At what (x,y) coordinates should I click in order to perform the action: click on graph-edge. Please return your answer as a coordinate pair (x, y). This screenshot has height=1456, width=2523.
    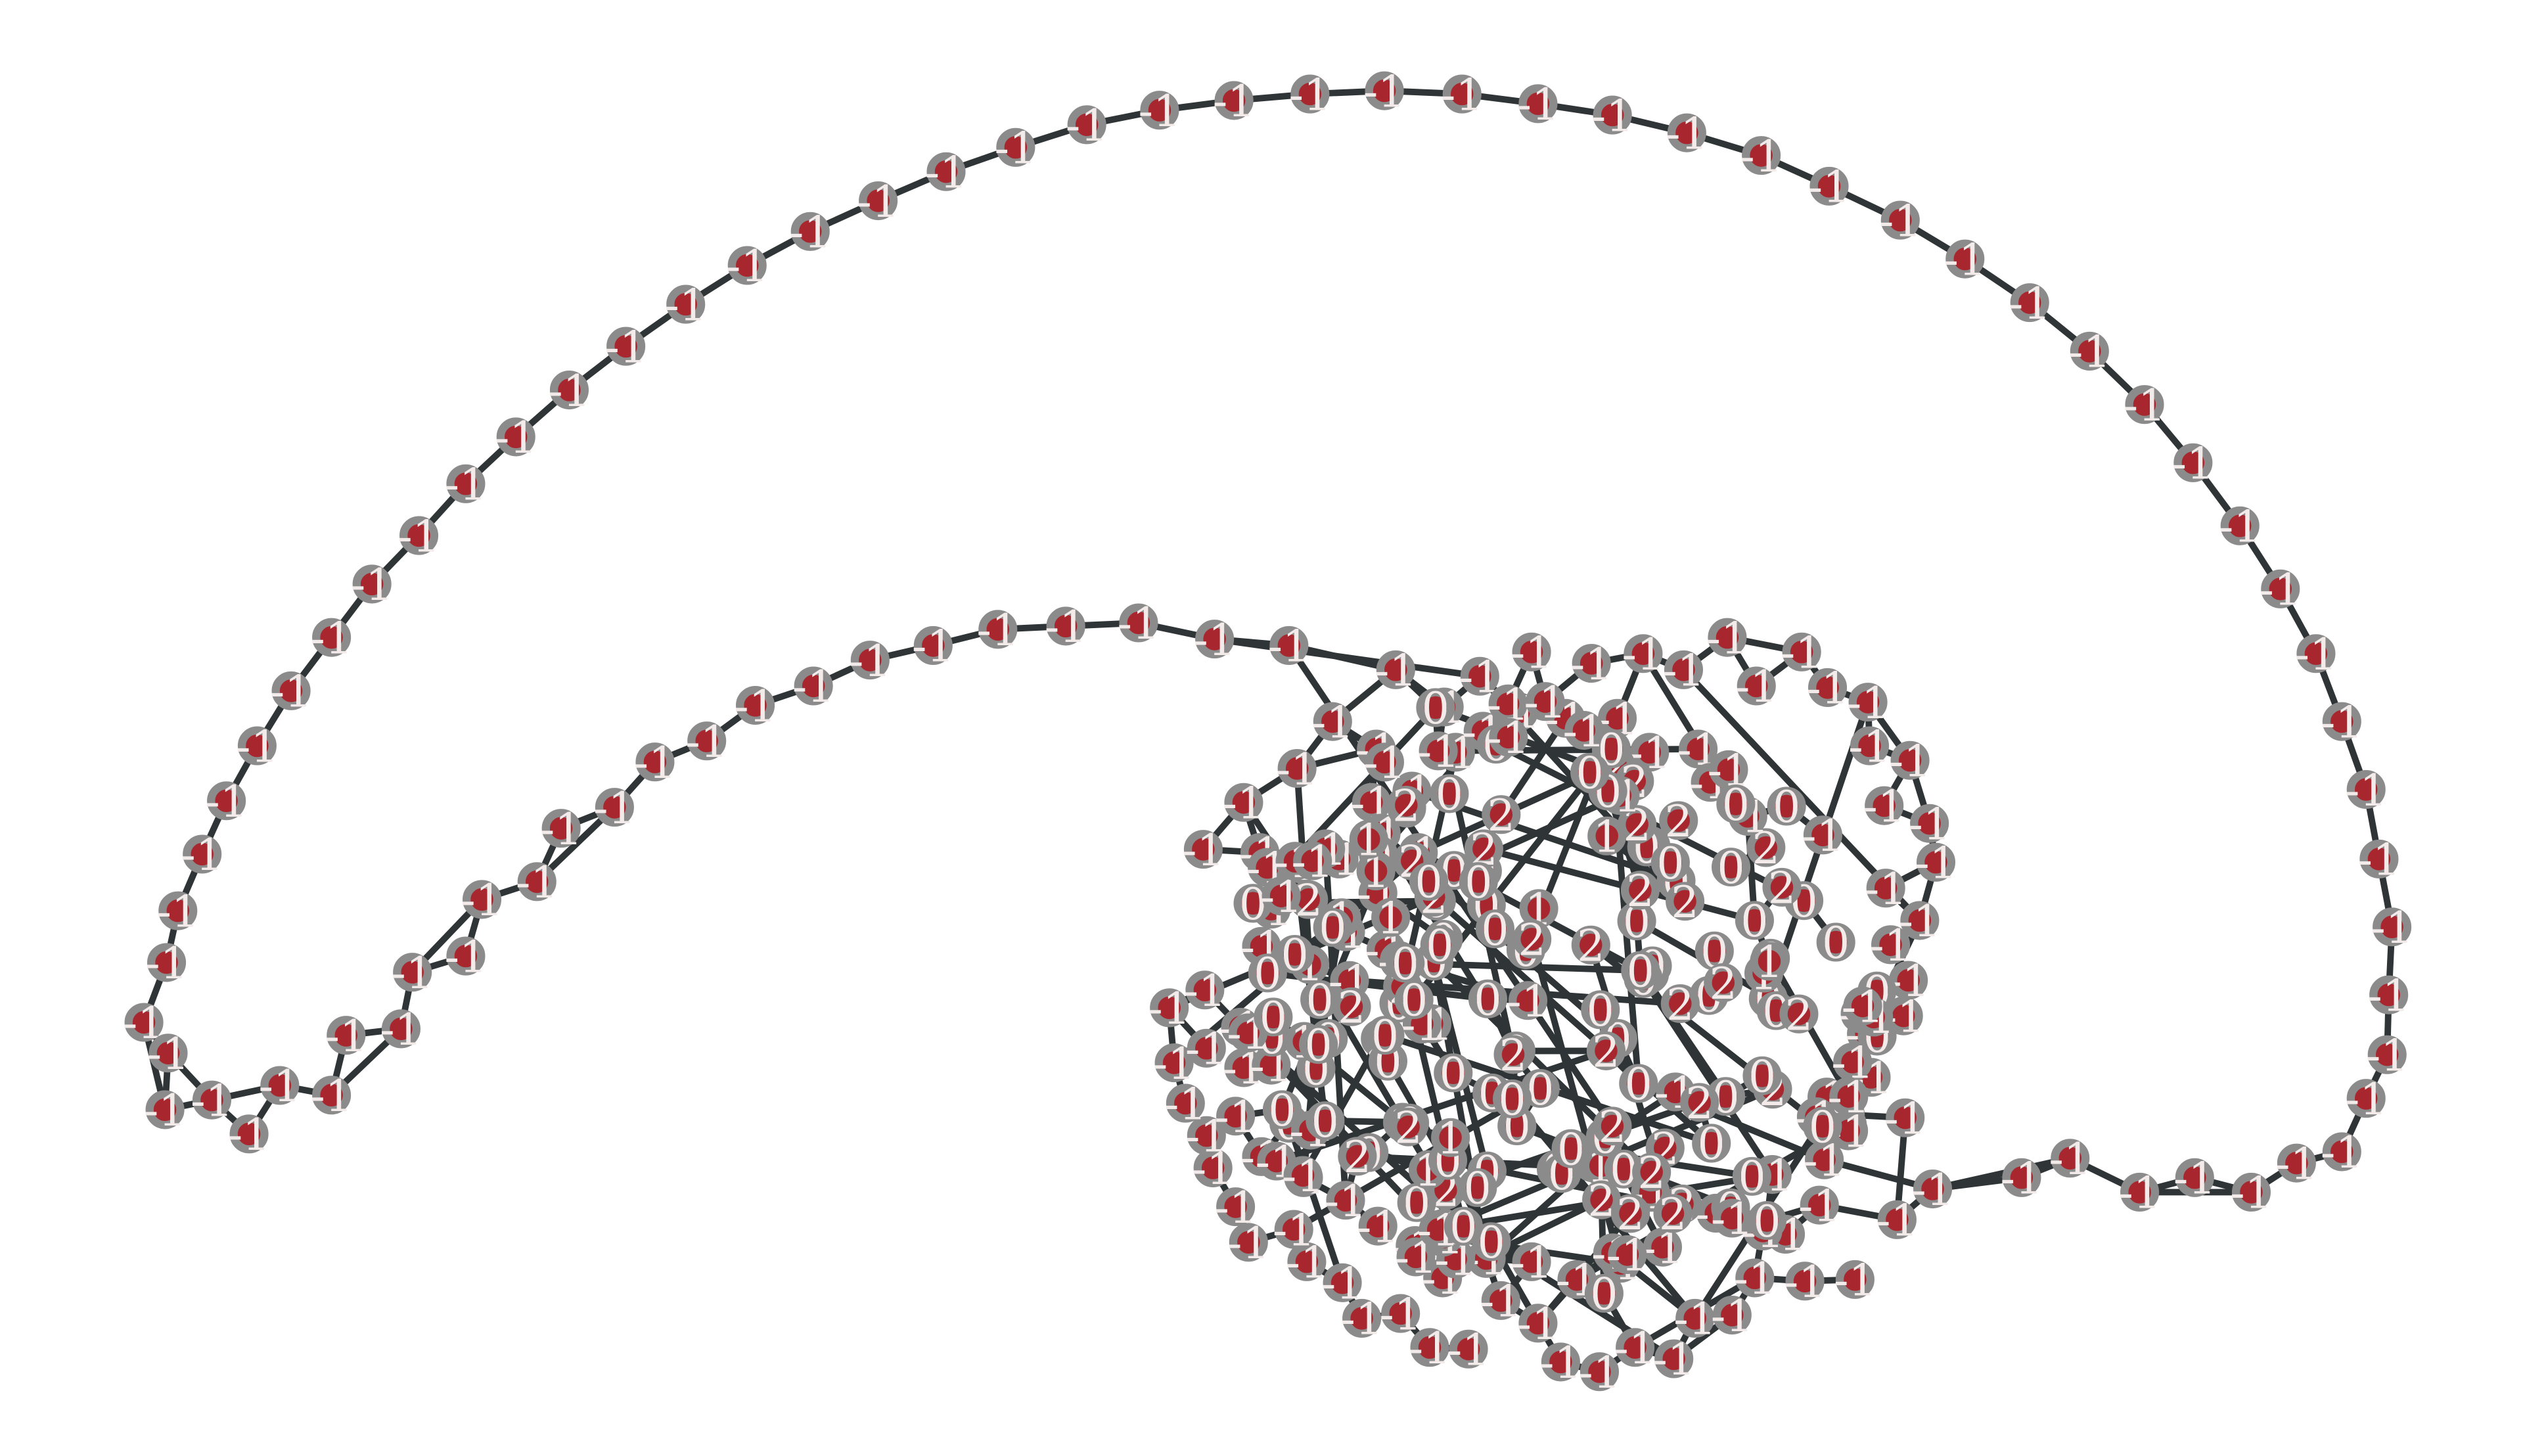
    Looking at the image, I should click on (1347, 657).